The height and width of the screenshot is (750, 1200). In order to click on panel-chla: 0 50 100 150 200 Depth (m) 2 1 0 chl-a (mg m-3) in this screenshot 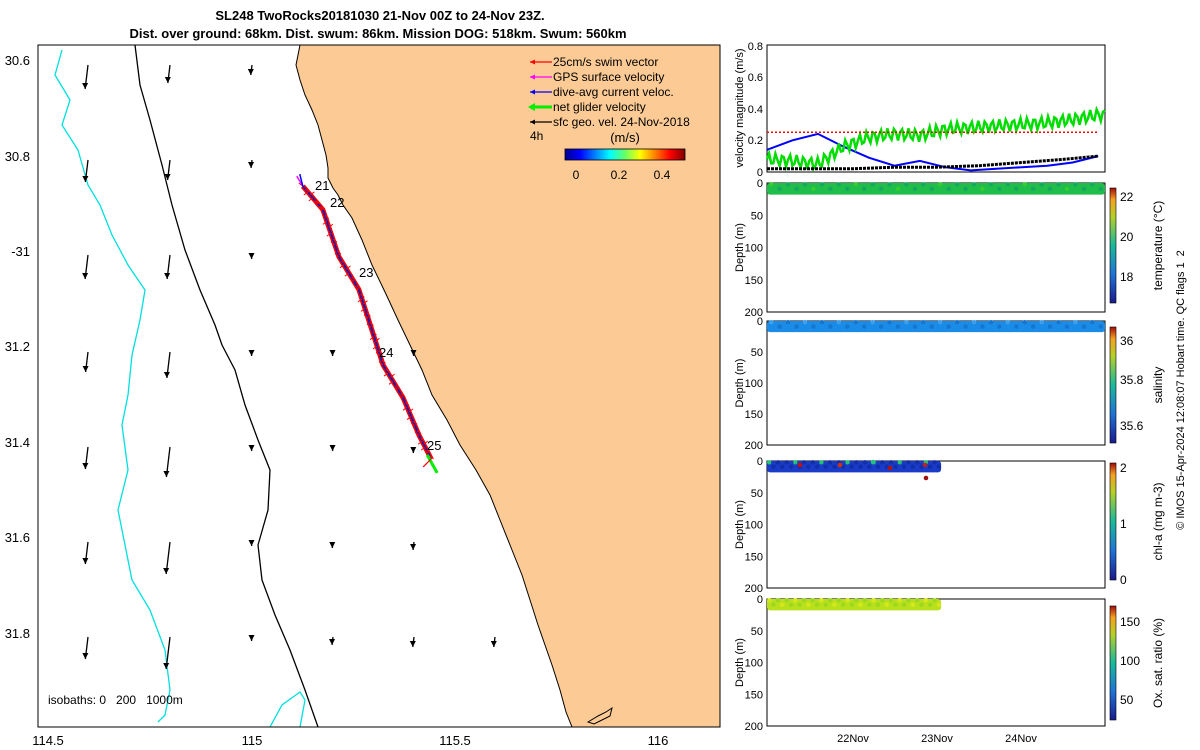, I will do `click(949, 525)`.